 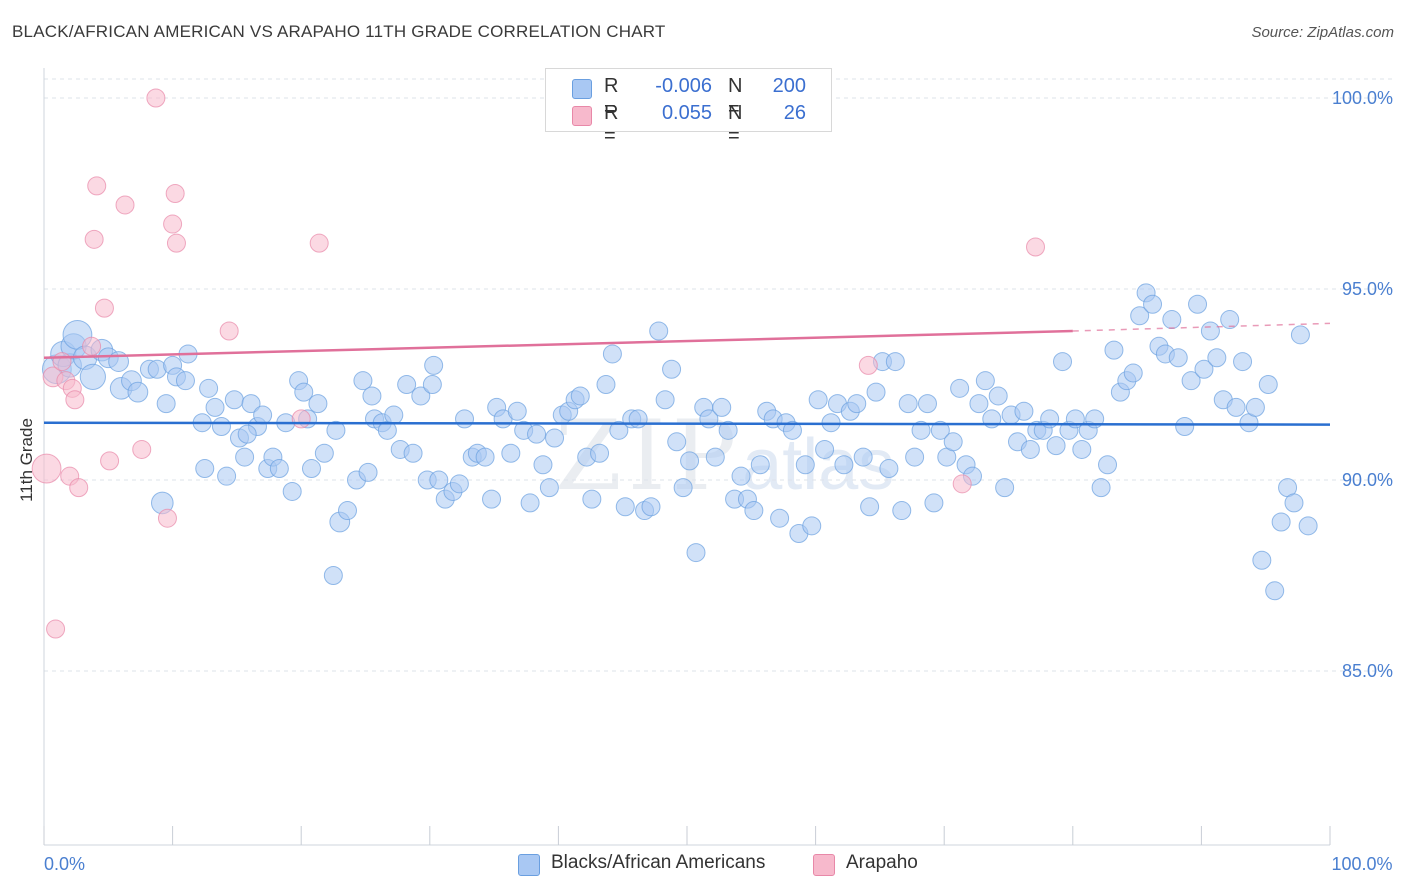 I want to click on bottom-legend-label: Arapaho, so click(x=882, y=862).